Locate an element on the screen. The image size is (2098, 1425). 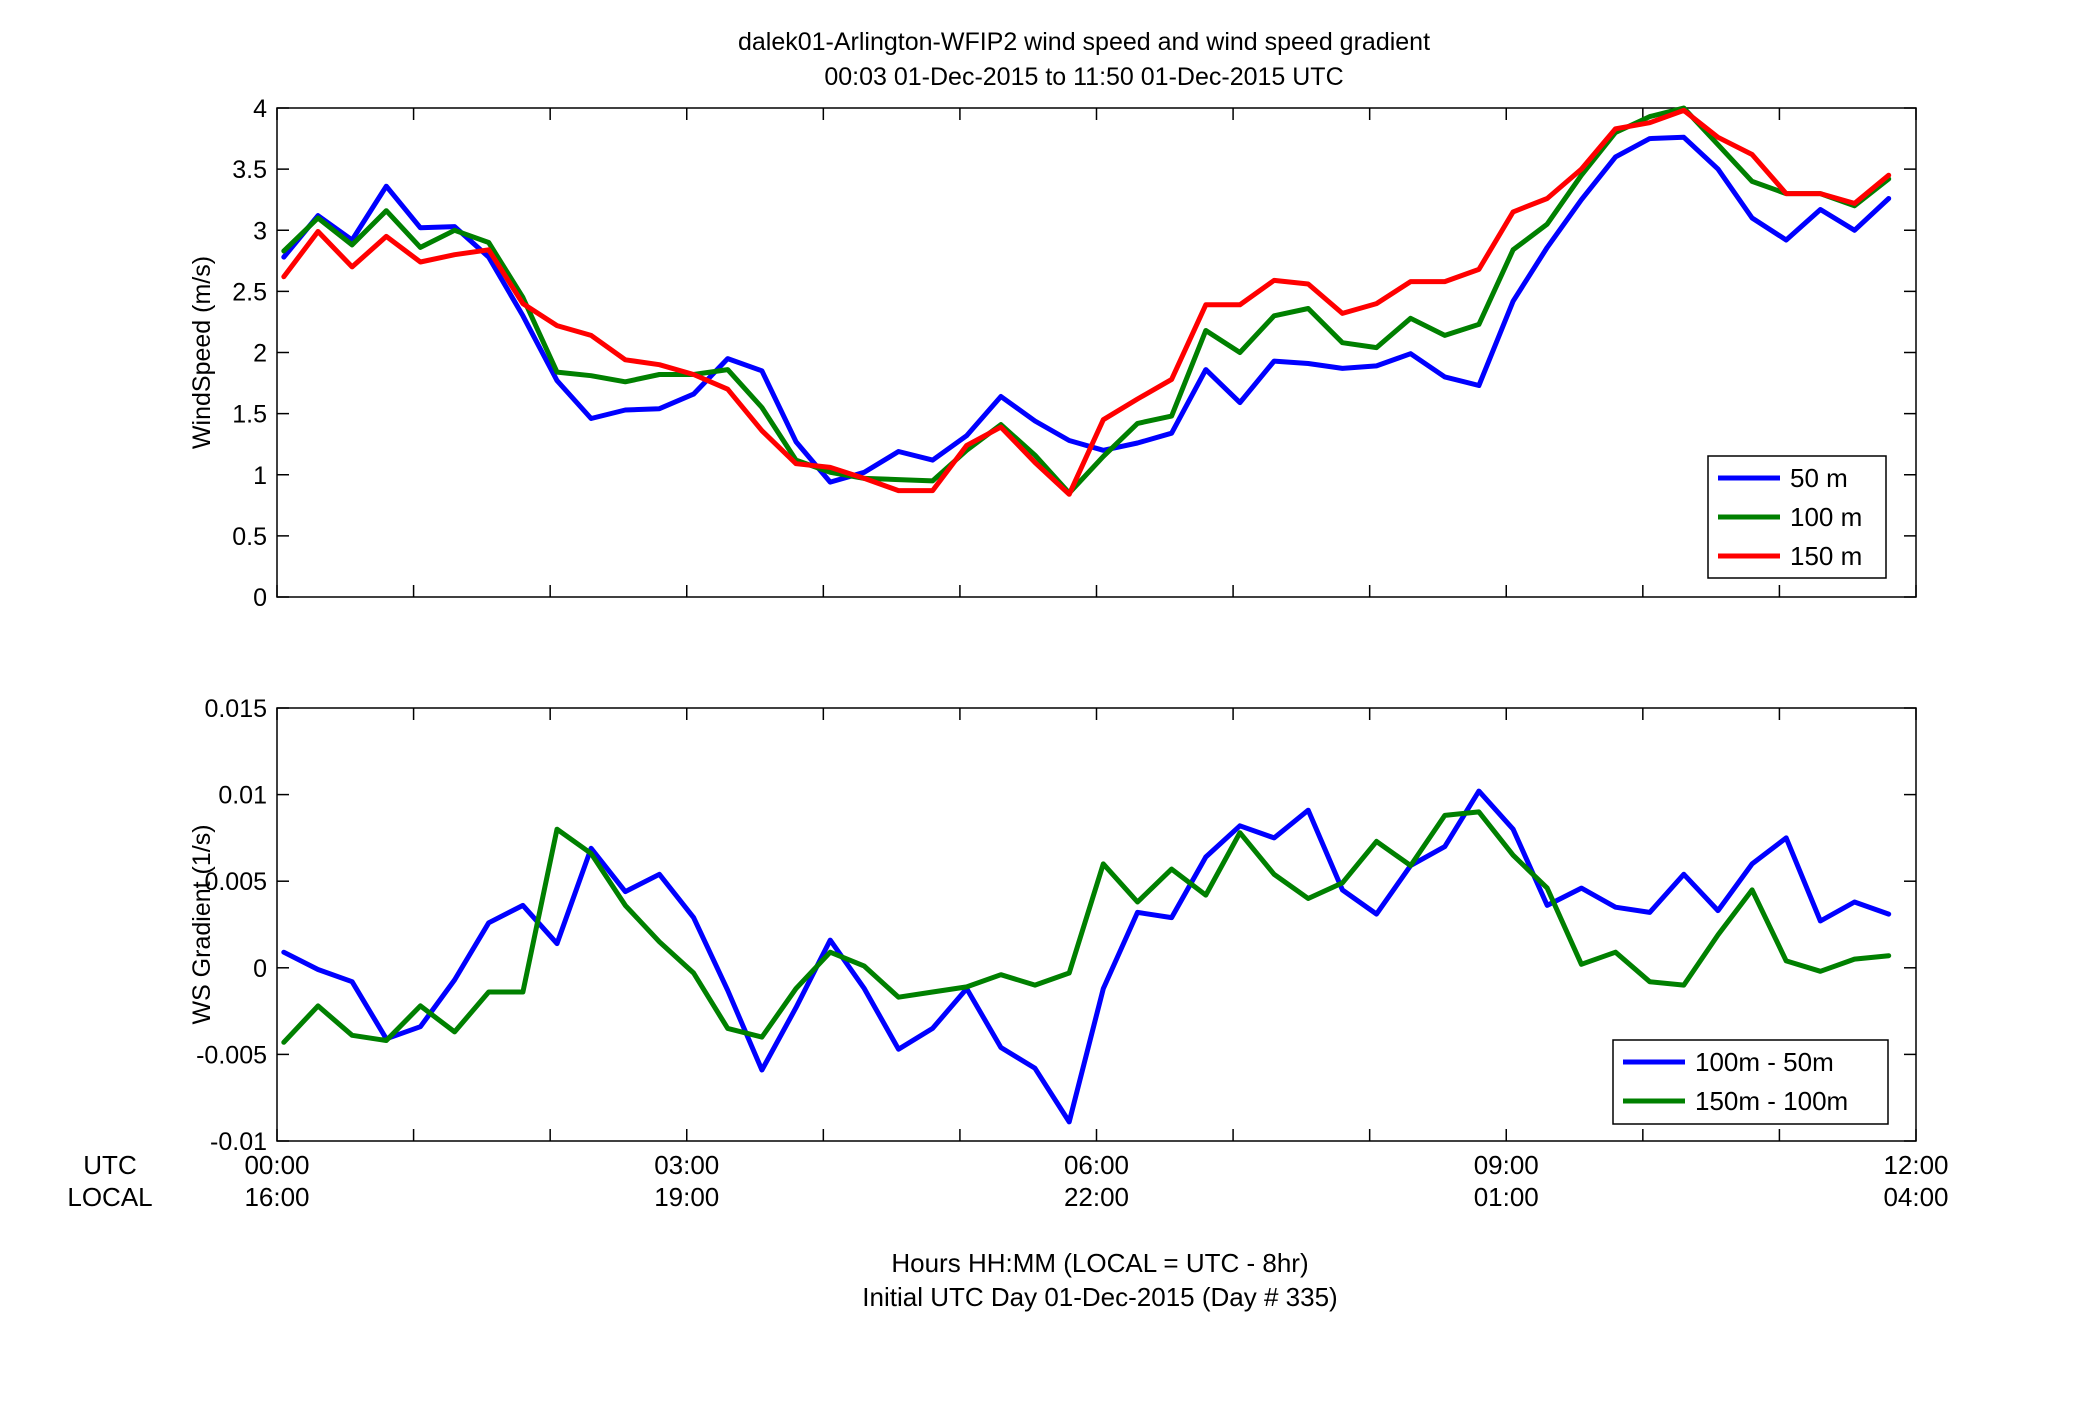
x-tick-label-local: 04:00 is located at coordinates (1915, 1197).